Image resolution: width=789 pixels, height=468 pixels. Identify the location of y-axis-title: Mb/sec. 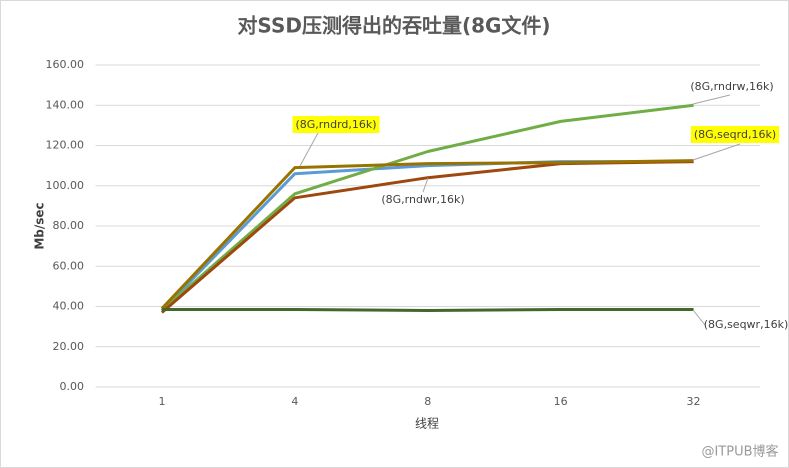
(40, 225).